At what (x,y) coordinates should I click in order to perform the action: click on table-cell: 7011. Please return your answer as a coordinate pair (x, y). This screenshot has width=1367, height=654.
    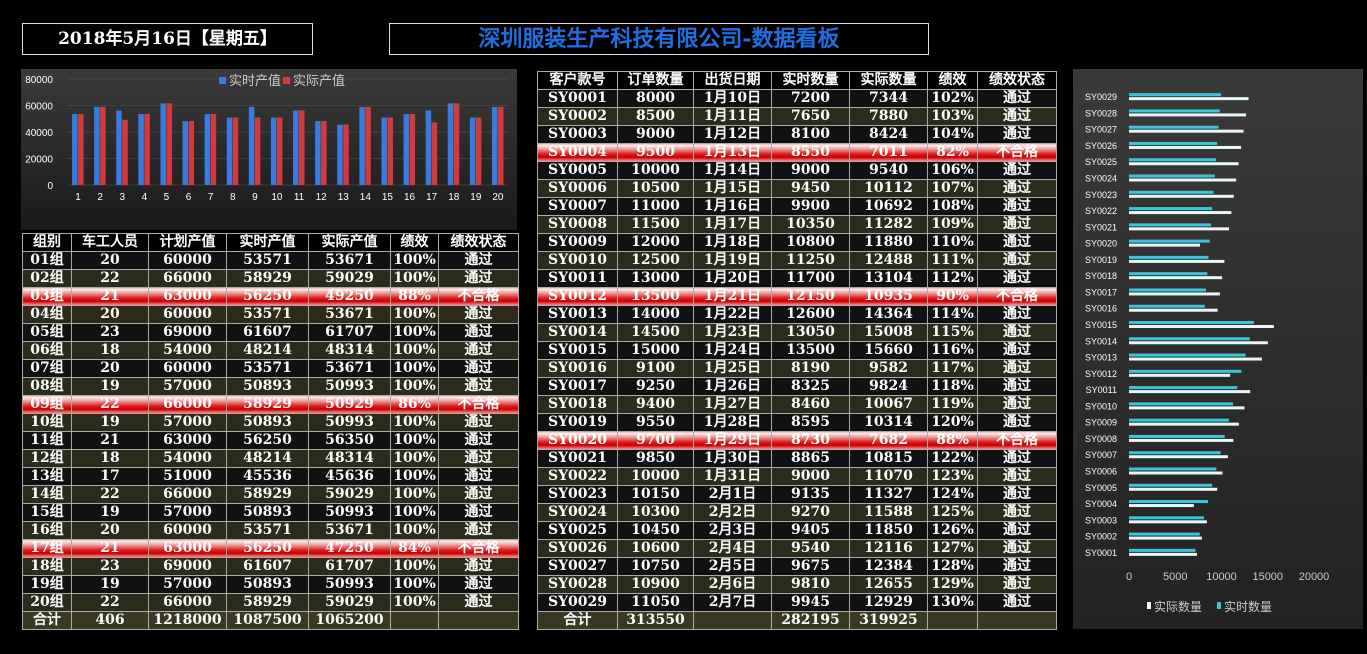
    Looking at the image, I should click on (888, 152).